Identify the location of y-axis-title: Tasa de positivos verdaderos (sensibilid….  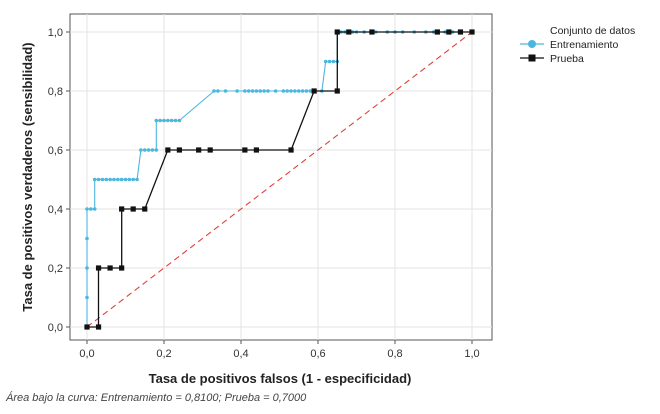
(27, 176).